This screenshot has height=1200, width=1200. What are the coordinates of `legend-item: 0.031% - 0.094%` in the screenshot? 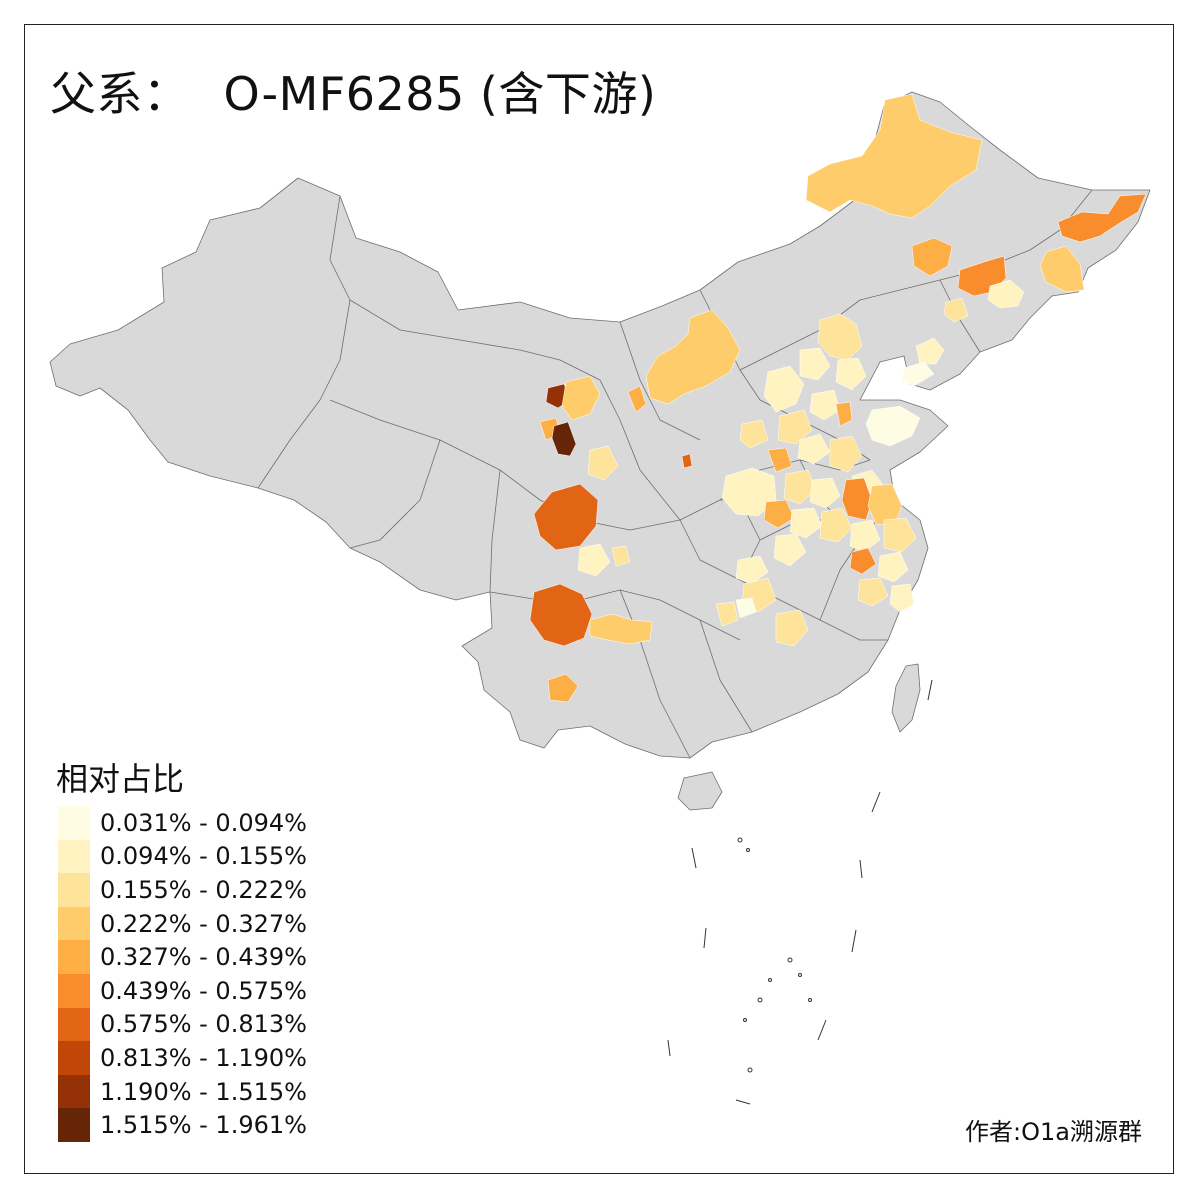 It's located at (182, 823).